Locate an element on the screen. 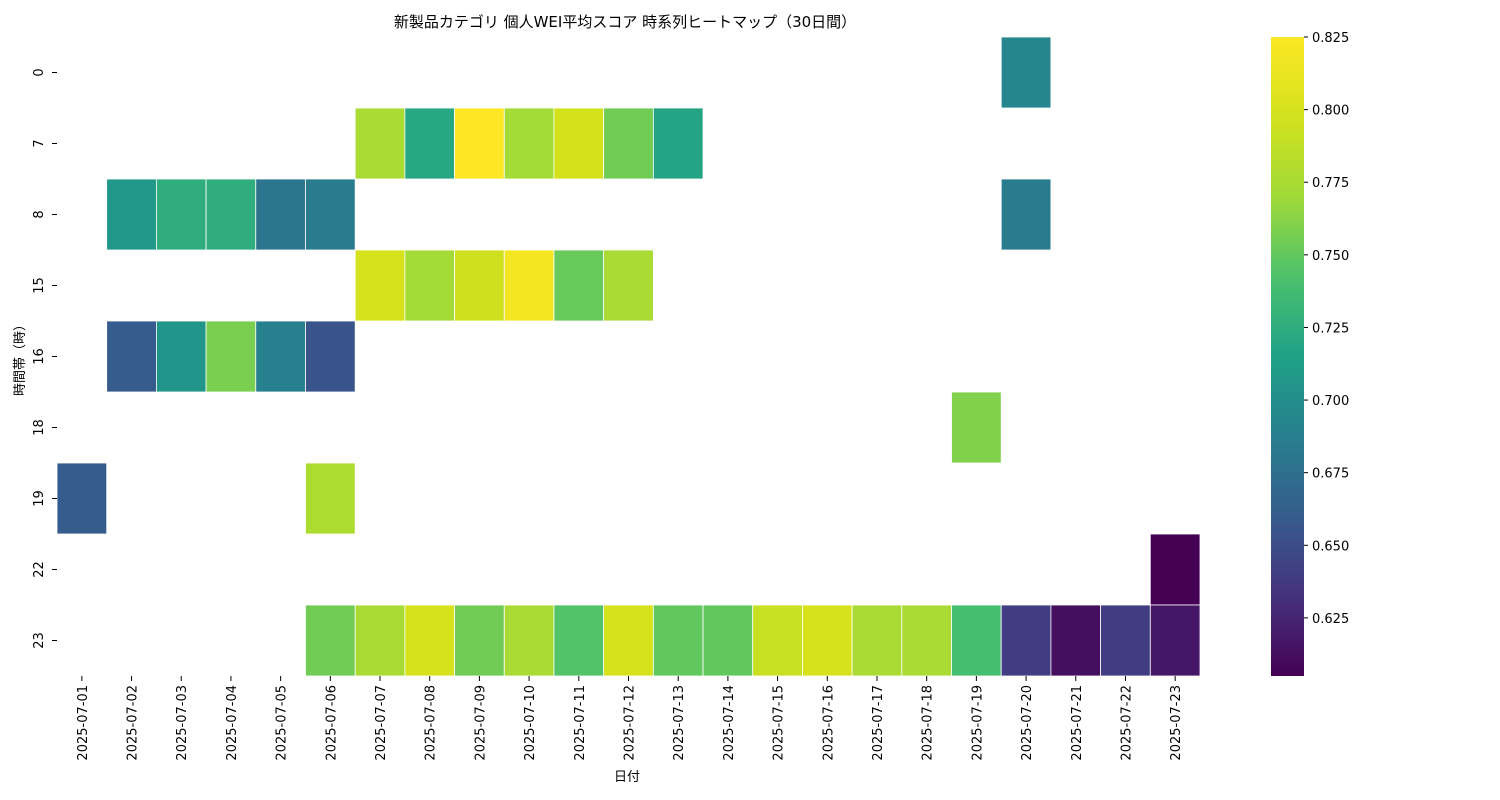 The height and width of the screenshot is (800, 1500). colorbar is located at coordinates (1287, 356).